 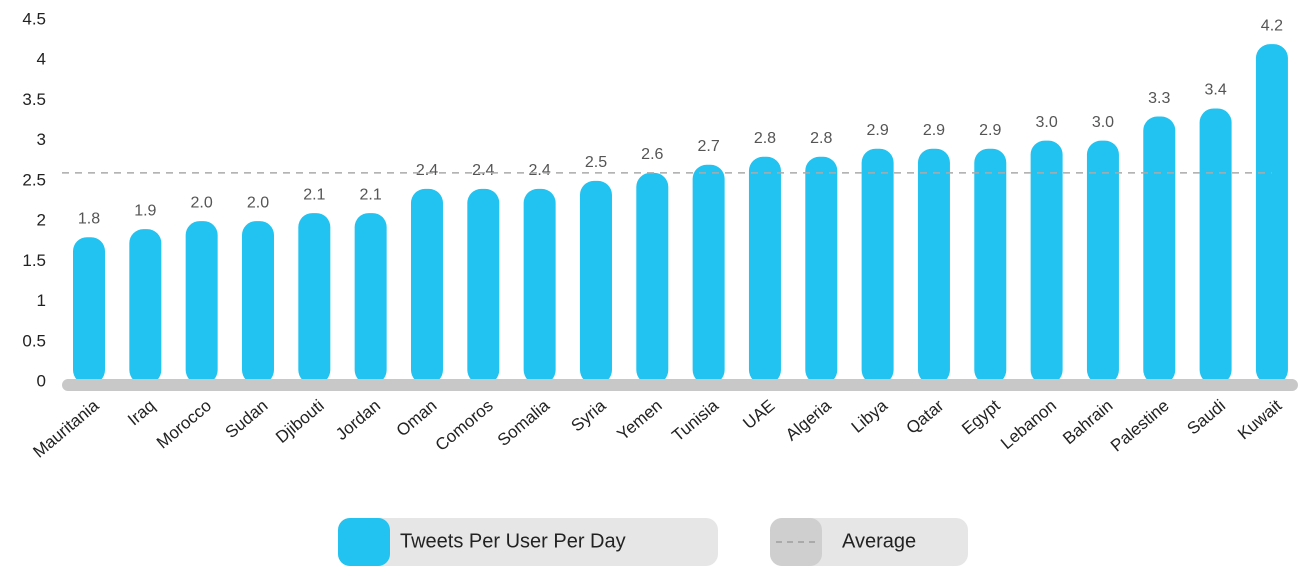 What do you see at coordinates (89, 218) in the screenshot?
I see `data-label: 1.8` at bounding box center [89, 218].